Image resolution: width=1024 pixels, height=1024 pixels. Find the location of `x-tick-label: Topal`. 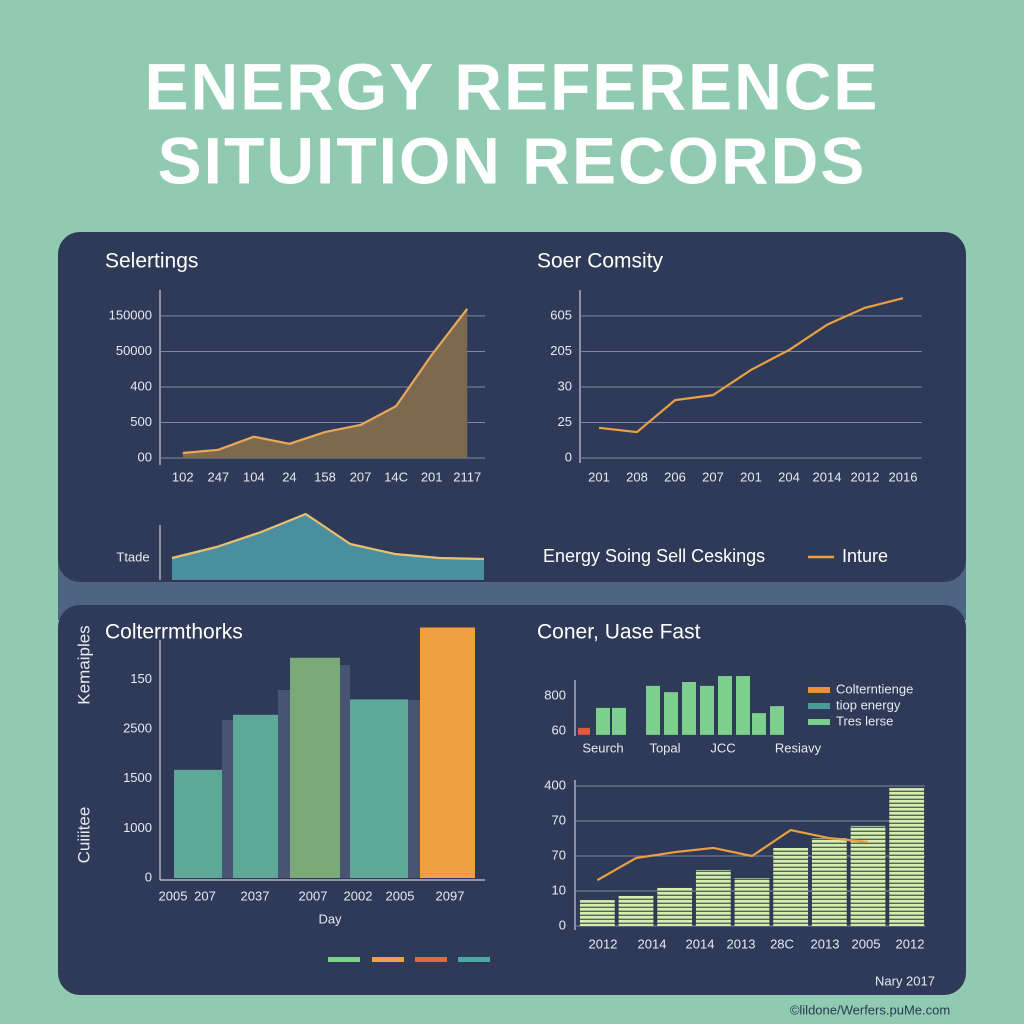

x-tick-label: Topal is located at coordinates (664, 747).